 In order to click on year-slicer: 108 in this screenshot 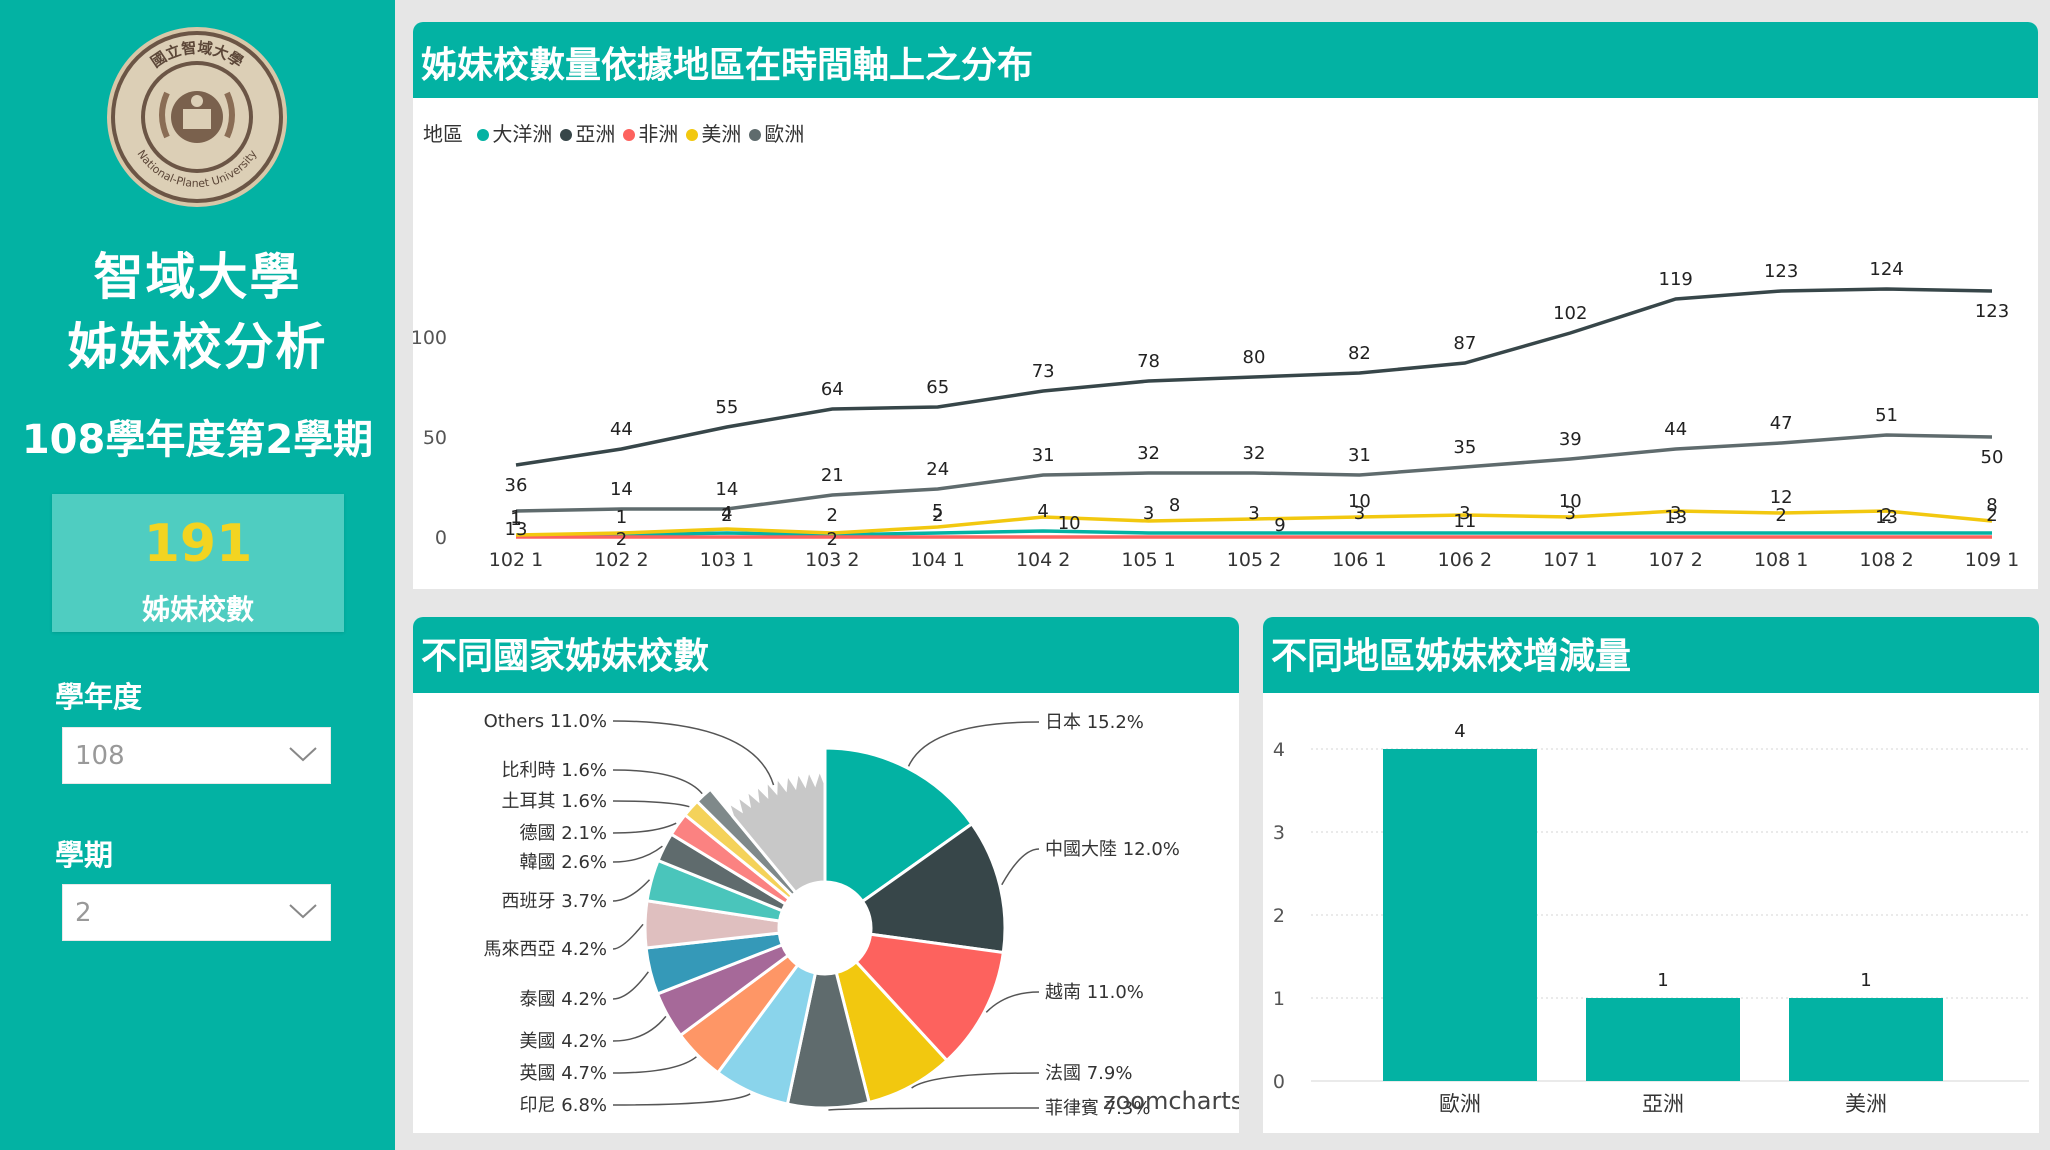, I will do `click(196, 755)`.